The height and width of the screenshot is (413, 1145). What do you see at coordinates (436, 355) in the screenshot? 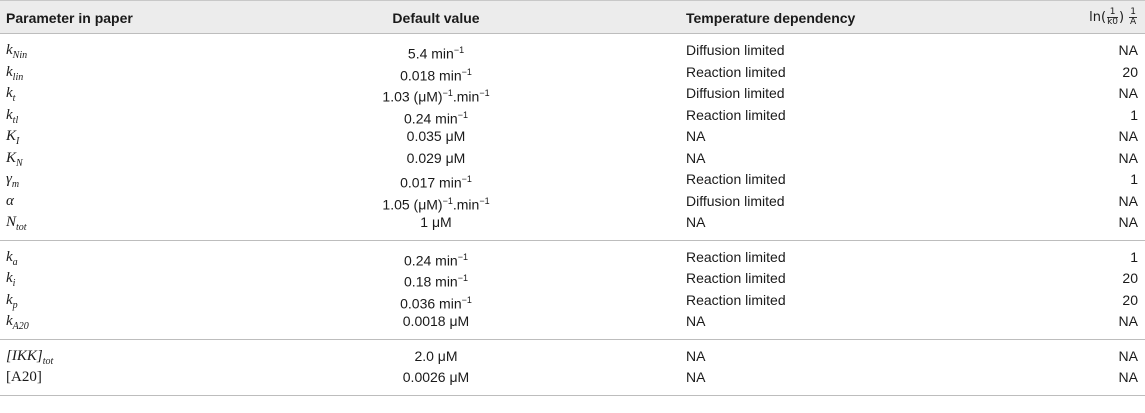
I see `default-value: 2.0 μM` at bounding box center [436, 355].